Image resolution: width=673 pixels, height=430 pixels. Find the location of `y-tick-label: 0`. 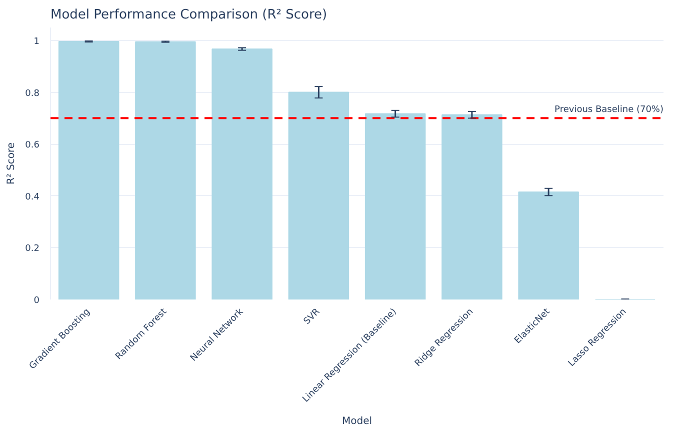

y-tick-label: 0 is located at coordinates (37, 301).